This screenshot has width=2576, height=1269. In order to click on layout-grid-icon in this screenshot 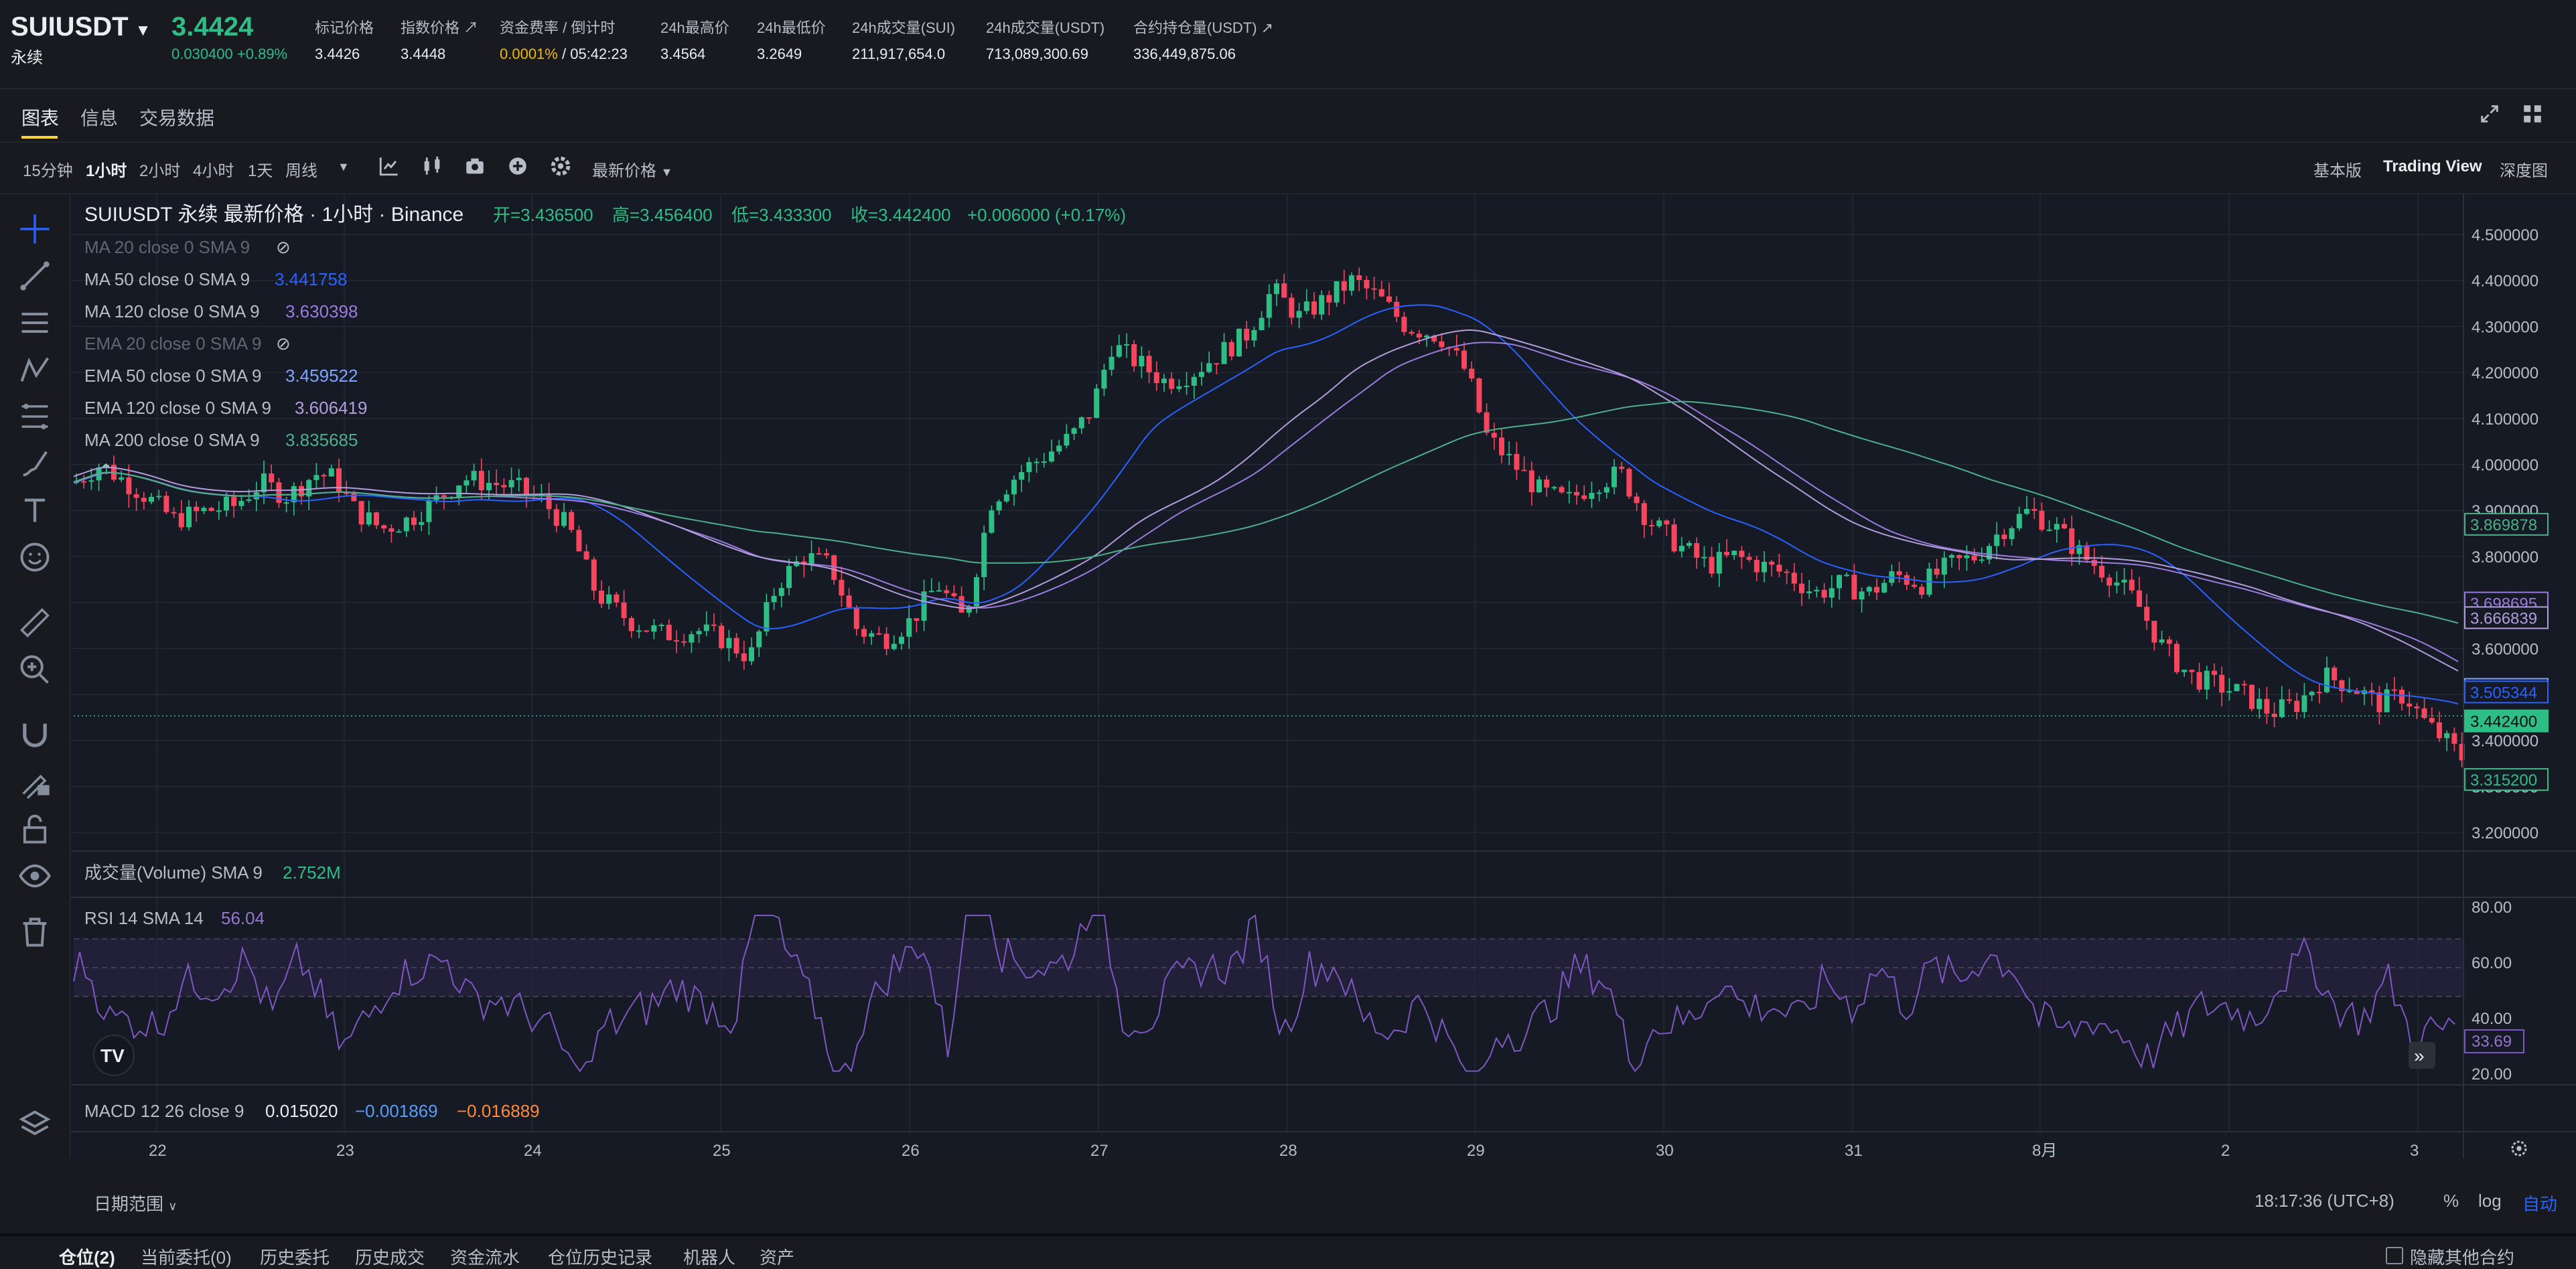, I will do `click(2532, 114)`.